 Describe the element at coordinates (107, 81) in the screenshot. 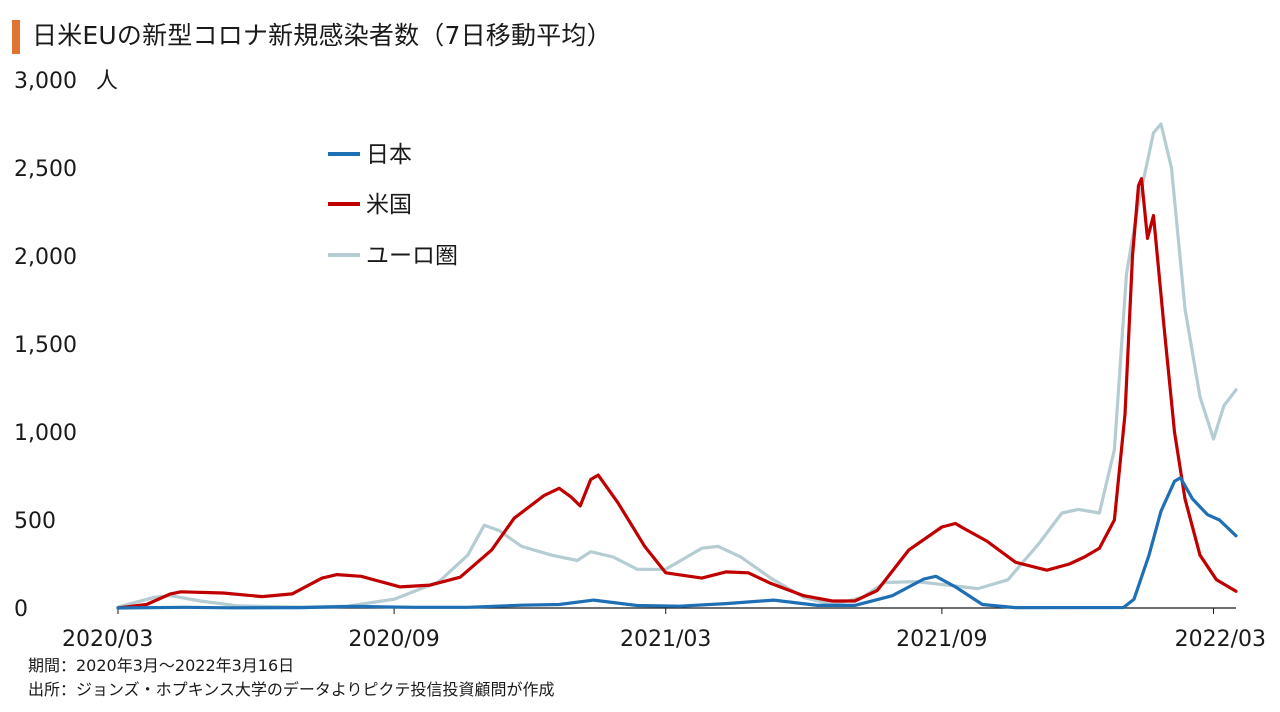

I see `y-unit-label: 人` at that location.